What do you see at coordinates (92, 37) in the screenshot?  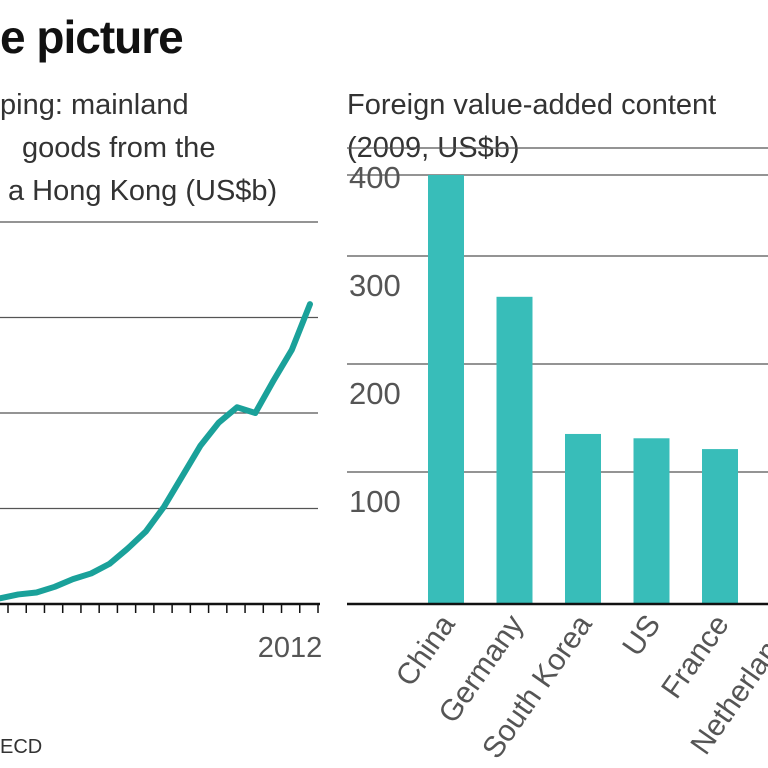 I see `headline: e picture` at bounding box center [92, 37].